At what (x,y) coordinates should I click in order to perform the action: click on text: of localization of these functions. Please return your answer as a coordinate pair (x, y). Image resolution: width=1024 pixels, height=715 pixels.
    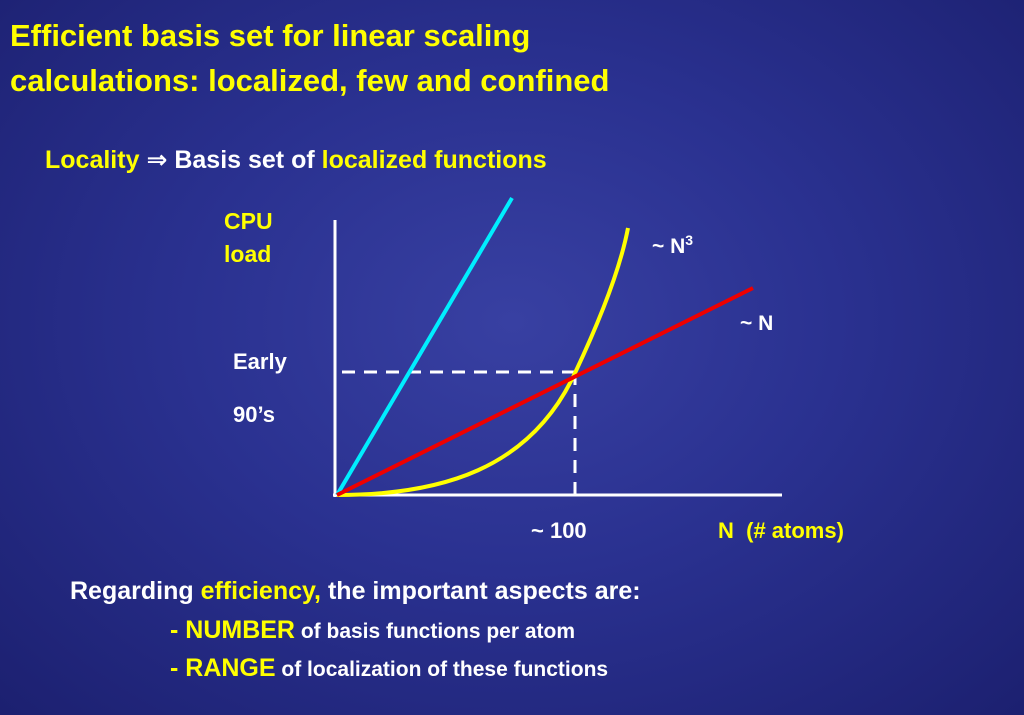
    Looking at the image, I should click on (445, 669).